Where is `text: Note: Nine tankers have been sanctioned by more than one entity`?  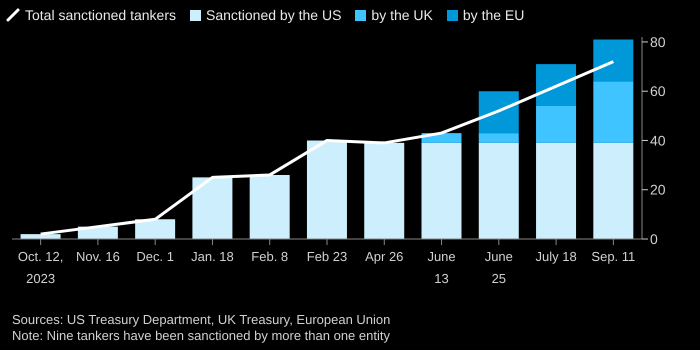
text: Note: Nine tankers have been sanctioned by more than one entity is located at coordinates (201, 336).